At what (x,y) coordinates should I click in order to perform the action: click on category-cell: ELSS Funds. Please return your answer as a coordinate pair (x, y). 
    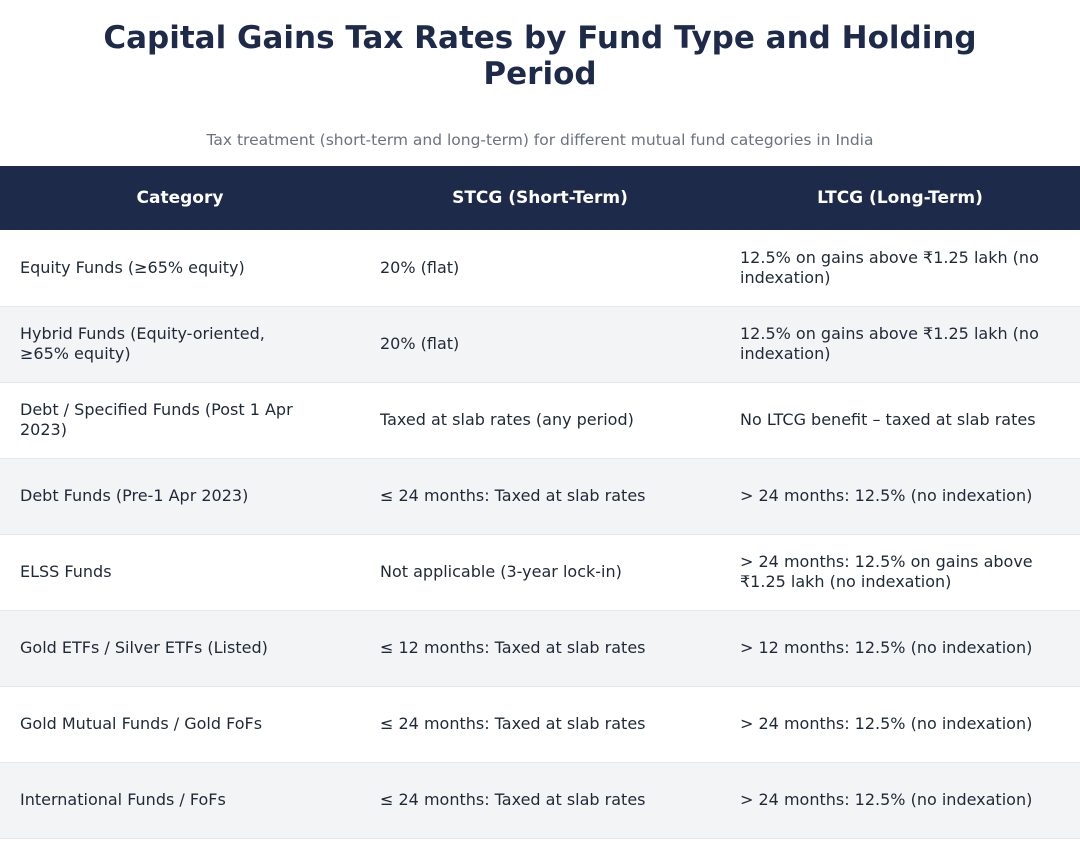
    Looking at the image, I should click on (180, 572).